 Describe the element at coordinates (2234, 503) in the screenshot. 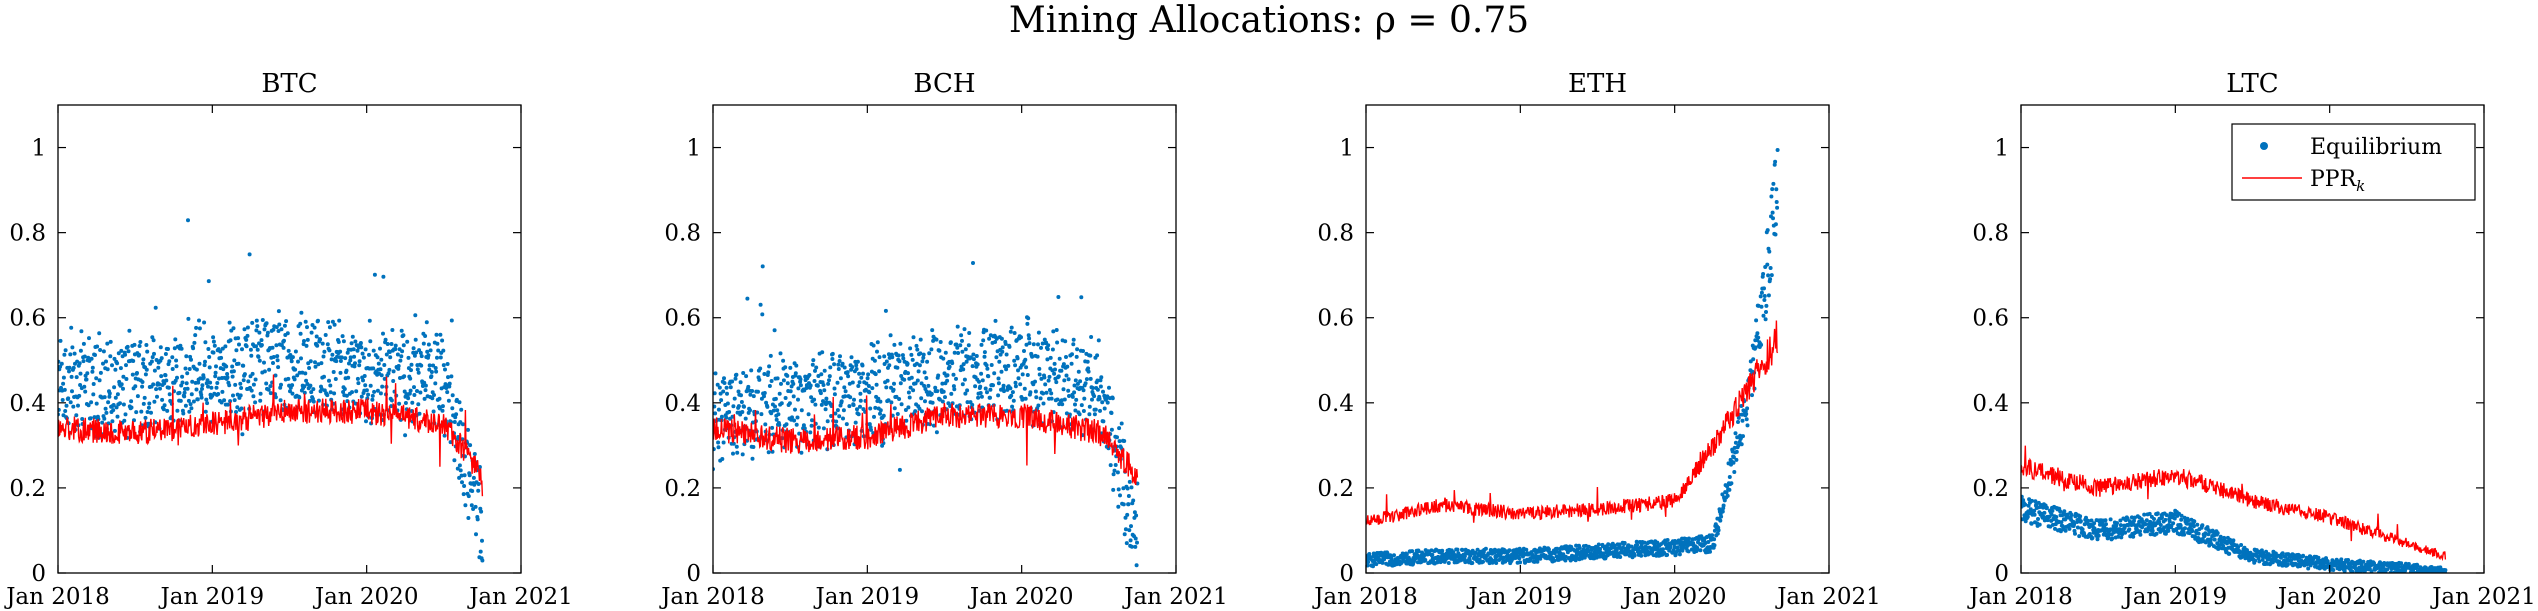

I see `series-ppr-line` at that location.